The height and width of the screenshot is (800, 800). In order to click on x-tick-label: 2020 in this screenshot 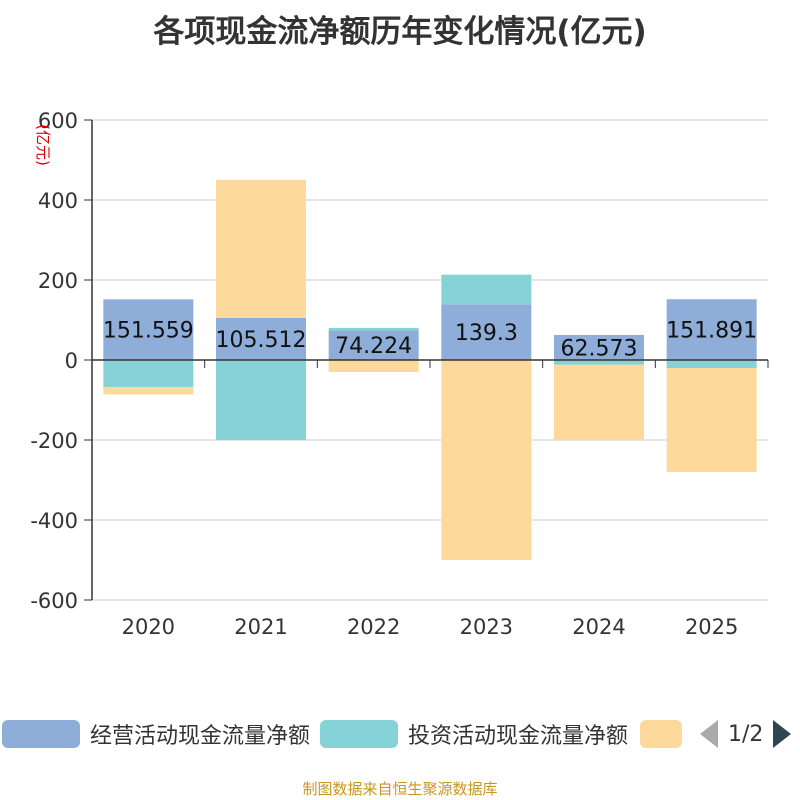, I will do `click(148, 627)`.